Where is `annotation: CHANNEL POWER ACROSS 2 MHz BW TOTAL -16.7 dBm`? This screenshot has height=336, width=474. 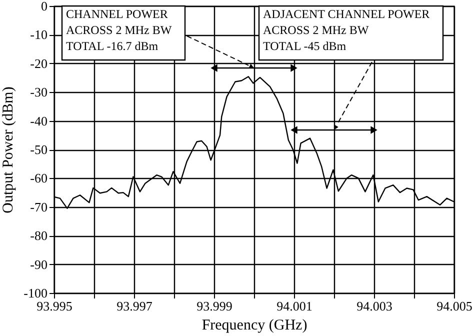 annotation: CHANNEL POWER ACROSS 2 MHz BW TOTAL -16.7 dBm is located at coordinates (119, 30).